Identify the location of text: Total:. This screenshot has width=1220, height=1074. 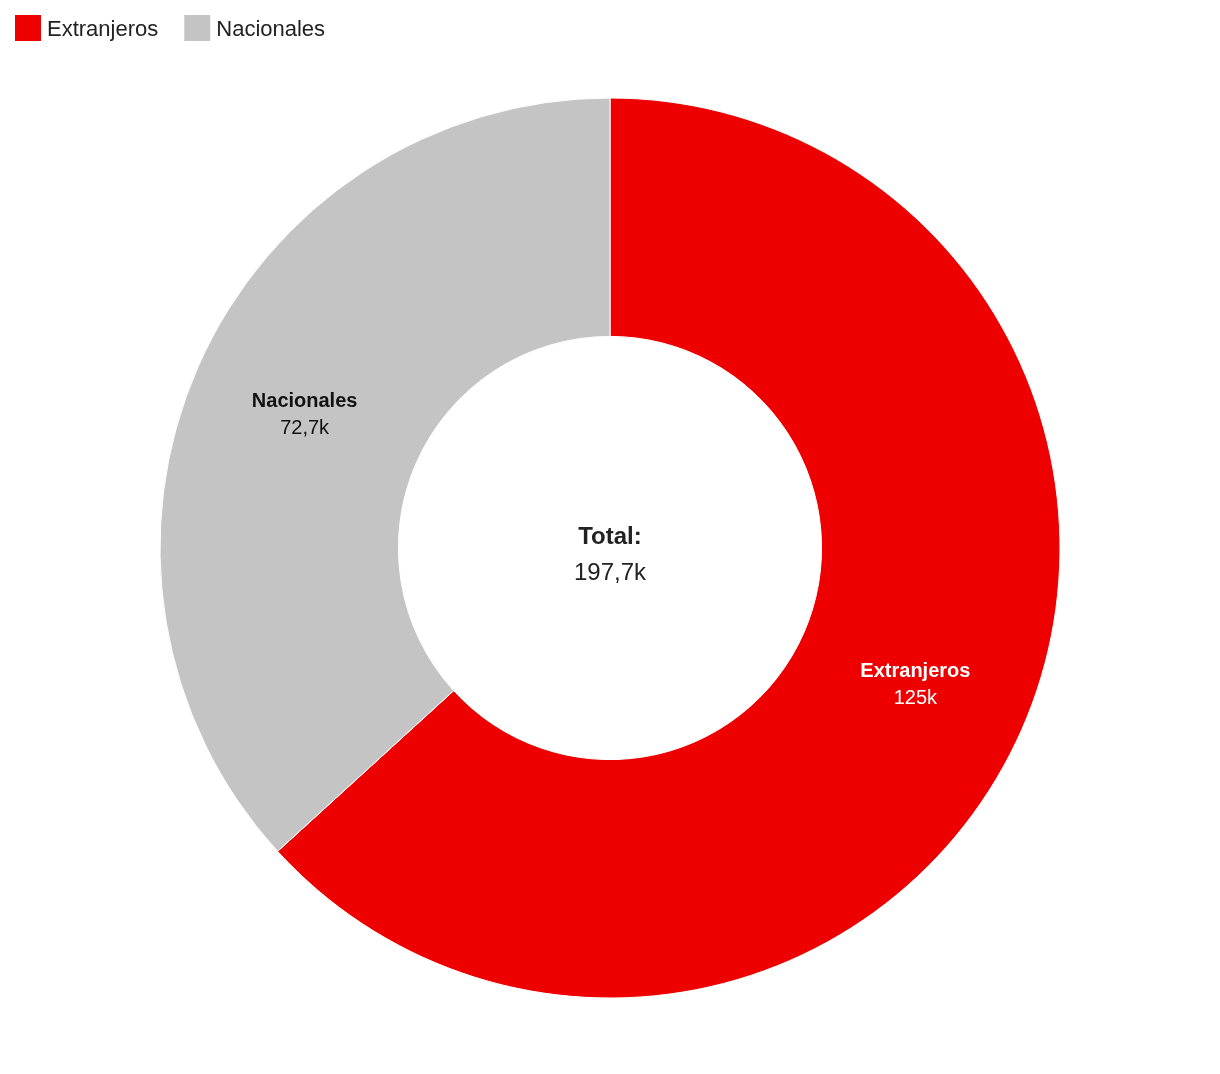
(610, 535).